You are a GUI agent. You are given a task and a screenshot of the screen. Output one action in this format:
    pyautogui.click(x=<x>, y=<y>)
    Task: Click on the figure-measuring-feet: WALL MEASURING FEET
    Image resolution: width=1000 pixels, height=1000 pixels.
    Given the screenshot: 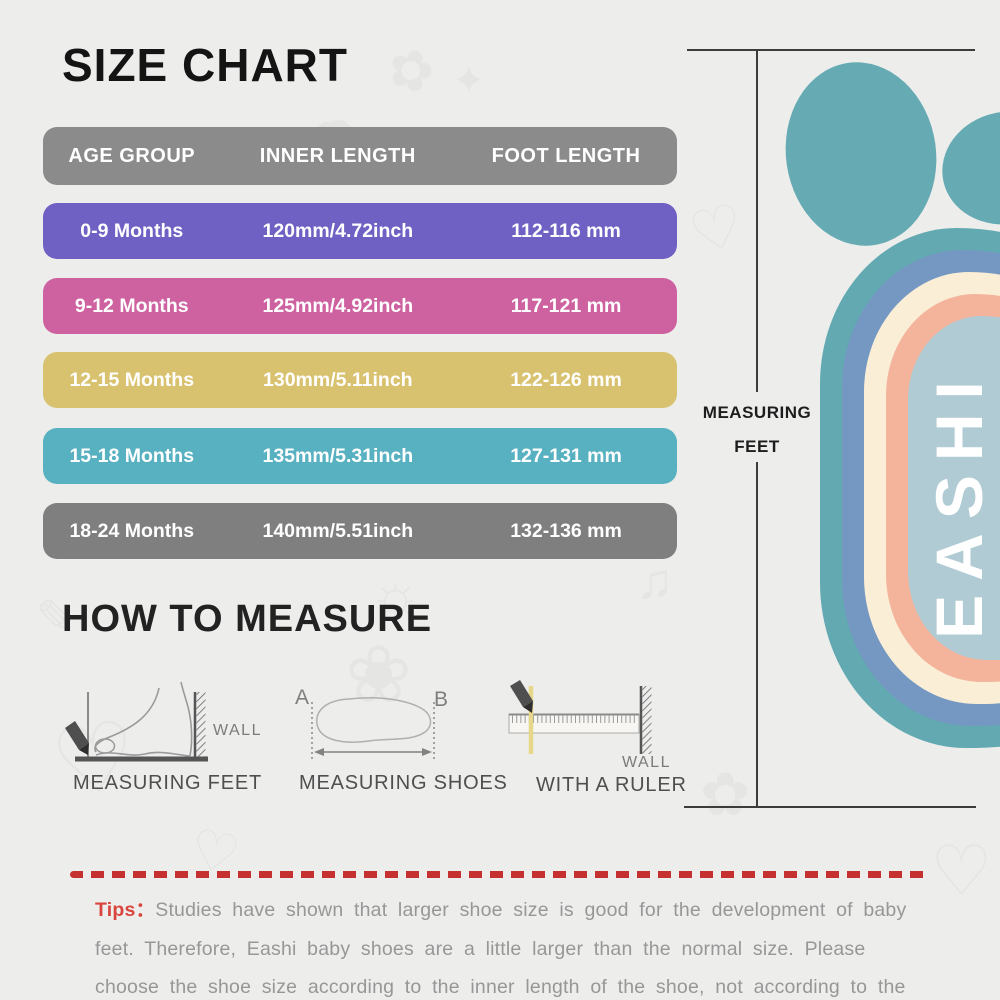 What is the action you would take?
    pyautogui.click(x=161, y=742)
    